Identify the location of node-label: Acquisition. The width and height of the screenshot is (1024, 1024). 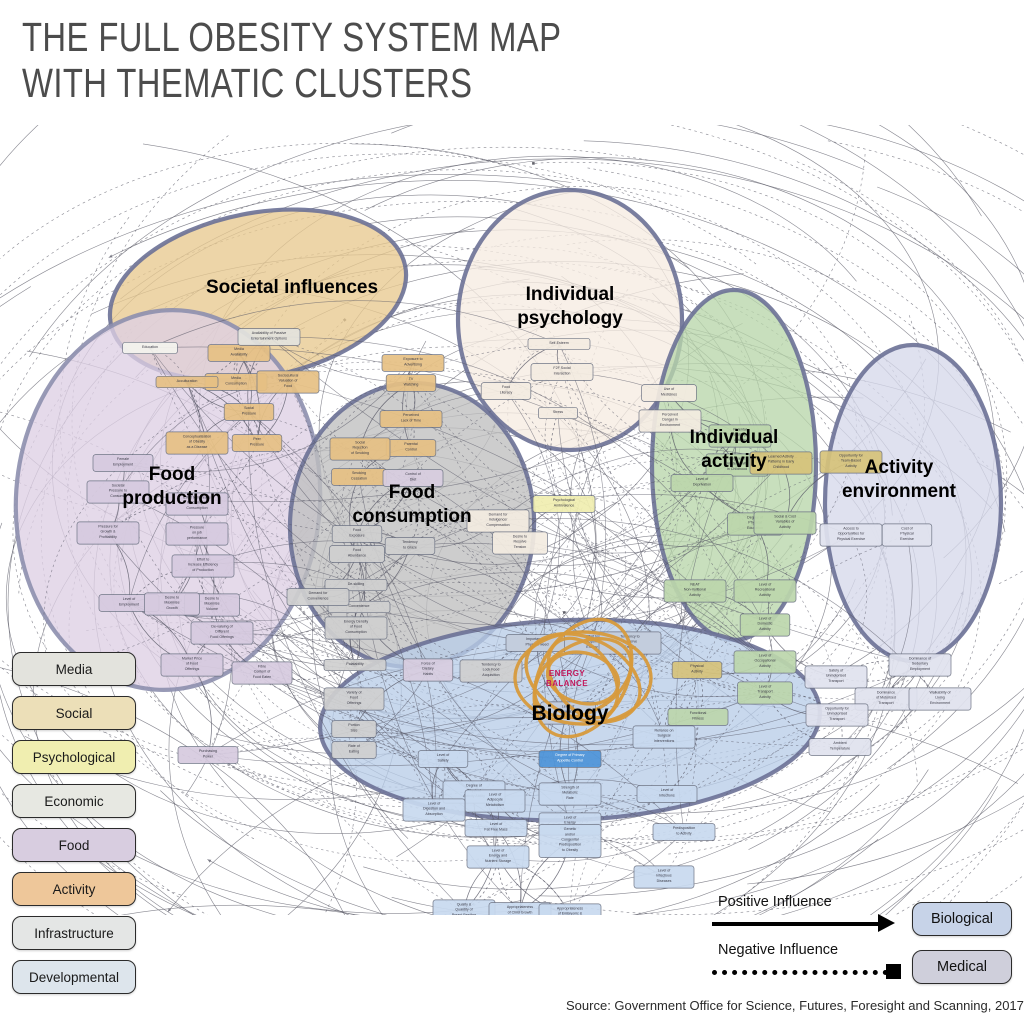
(490, 675).